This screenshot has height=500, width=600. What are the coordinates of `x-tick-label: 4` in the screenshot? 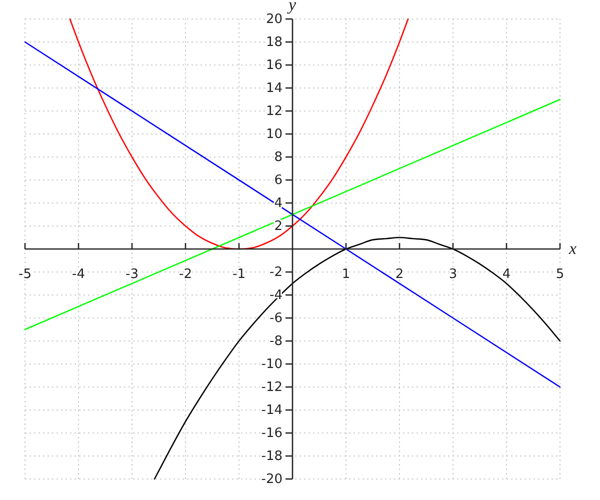 It's located at (506, 274).